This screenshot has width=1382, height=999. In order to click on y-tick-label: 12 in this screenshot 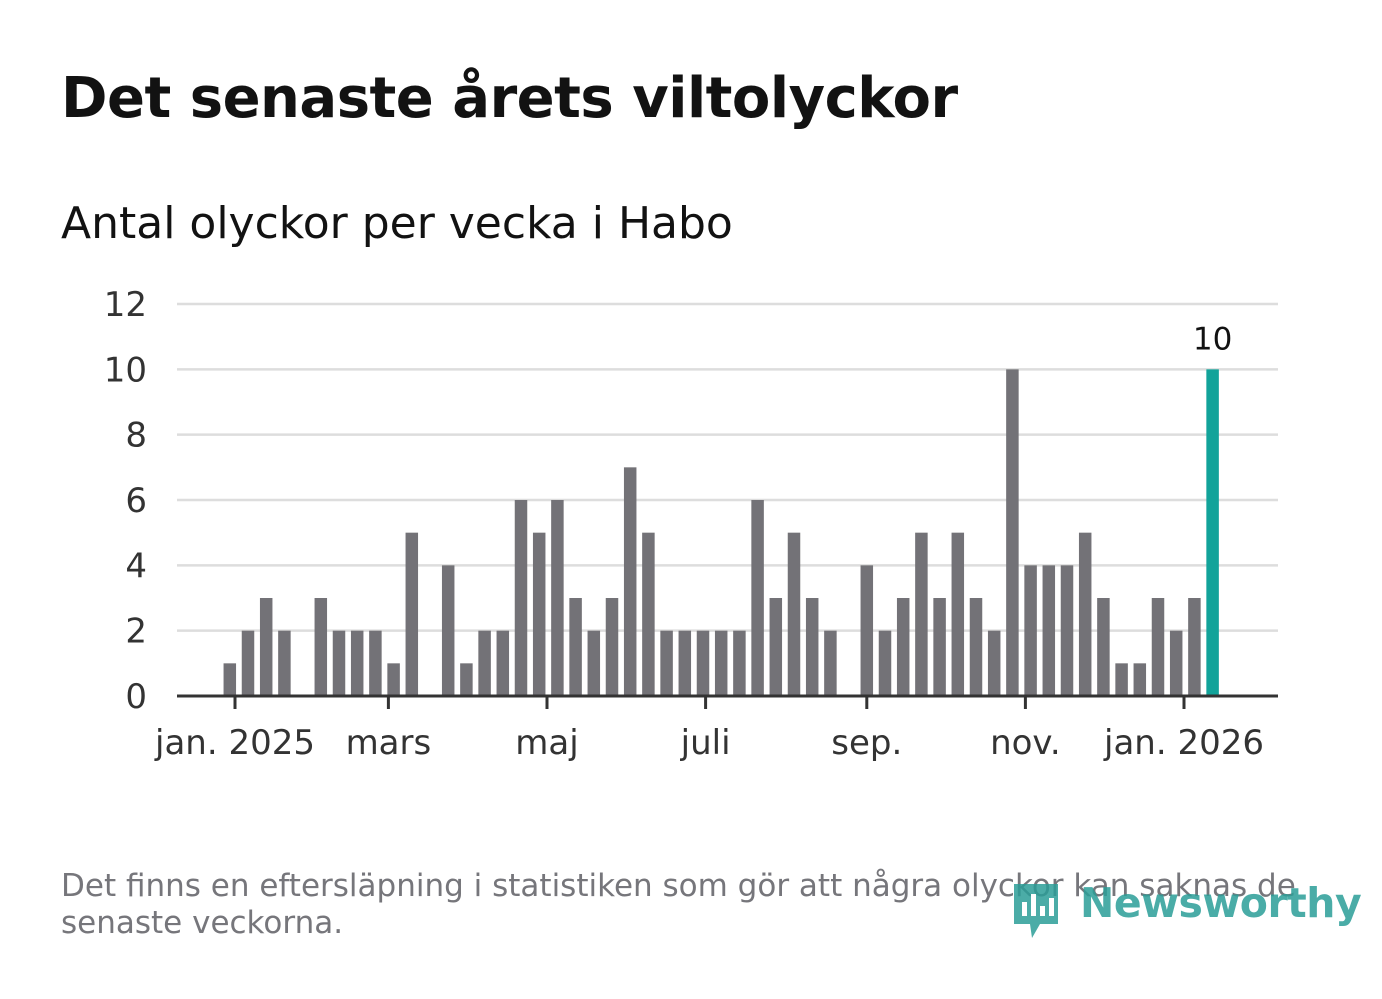, I will do `click(125, 305)`.